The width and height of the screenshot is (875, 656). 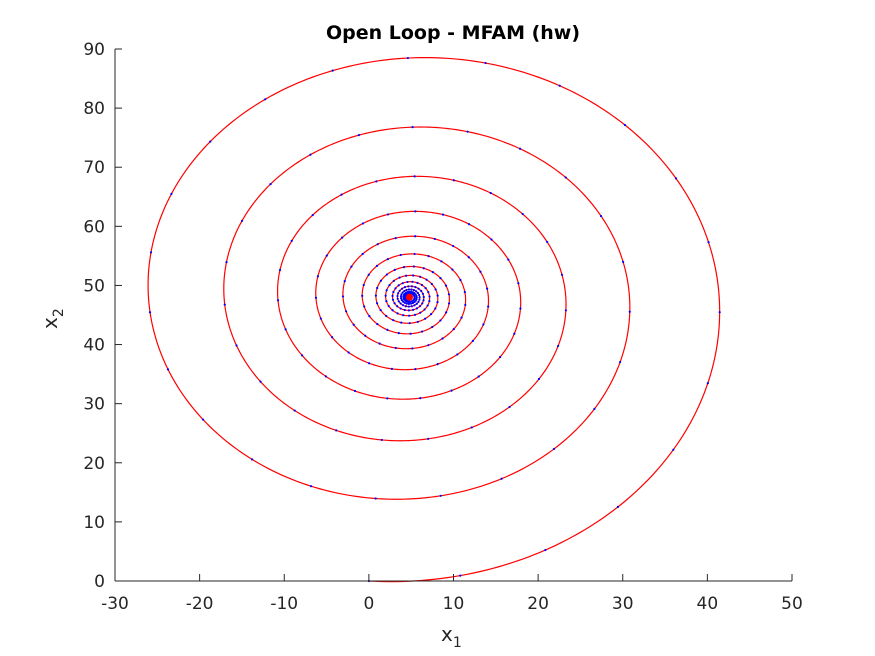 What do you see at coordinates (52, 318) in the screenshot?
I see `y-axis-label: x2` at bounding box center [52, 318].